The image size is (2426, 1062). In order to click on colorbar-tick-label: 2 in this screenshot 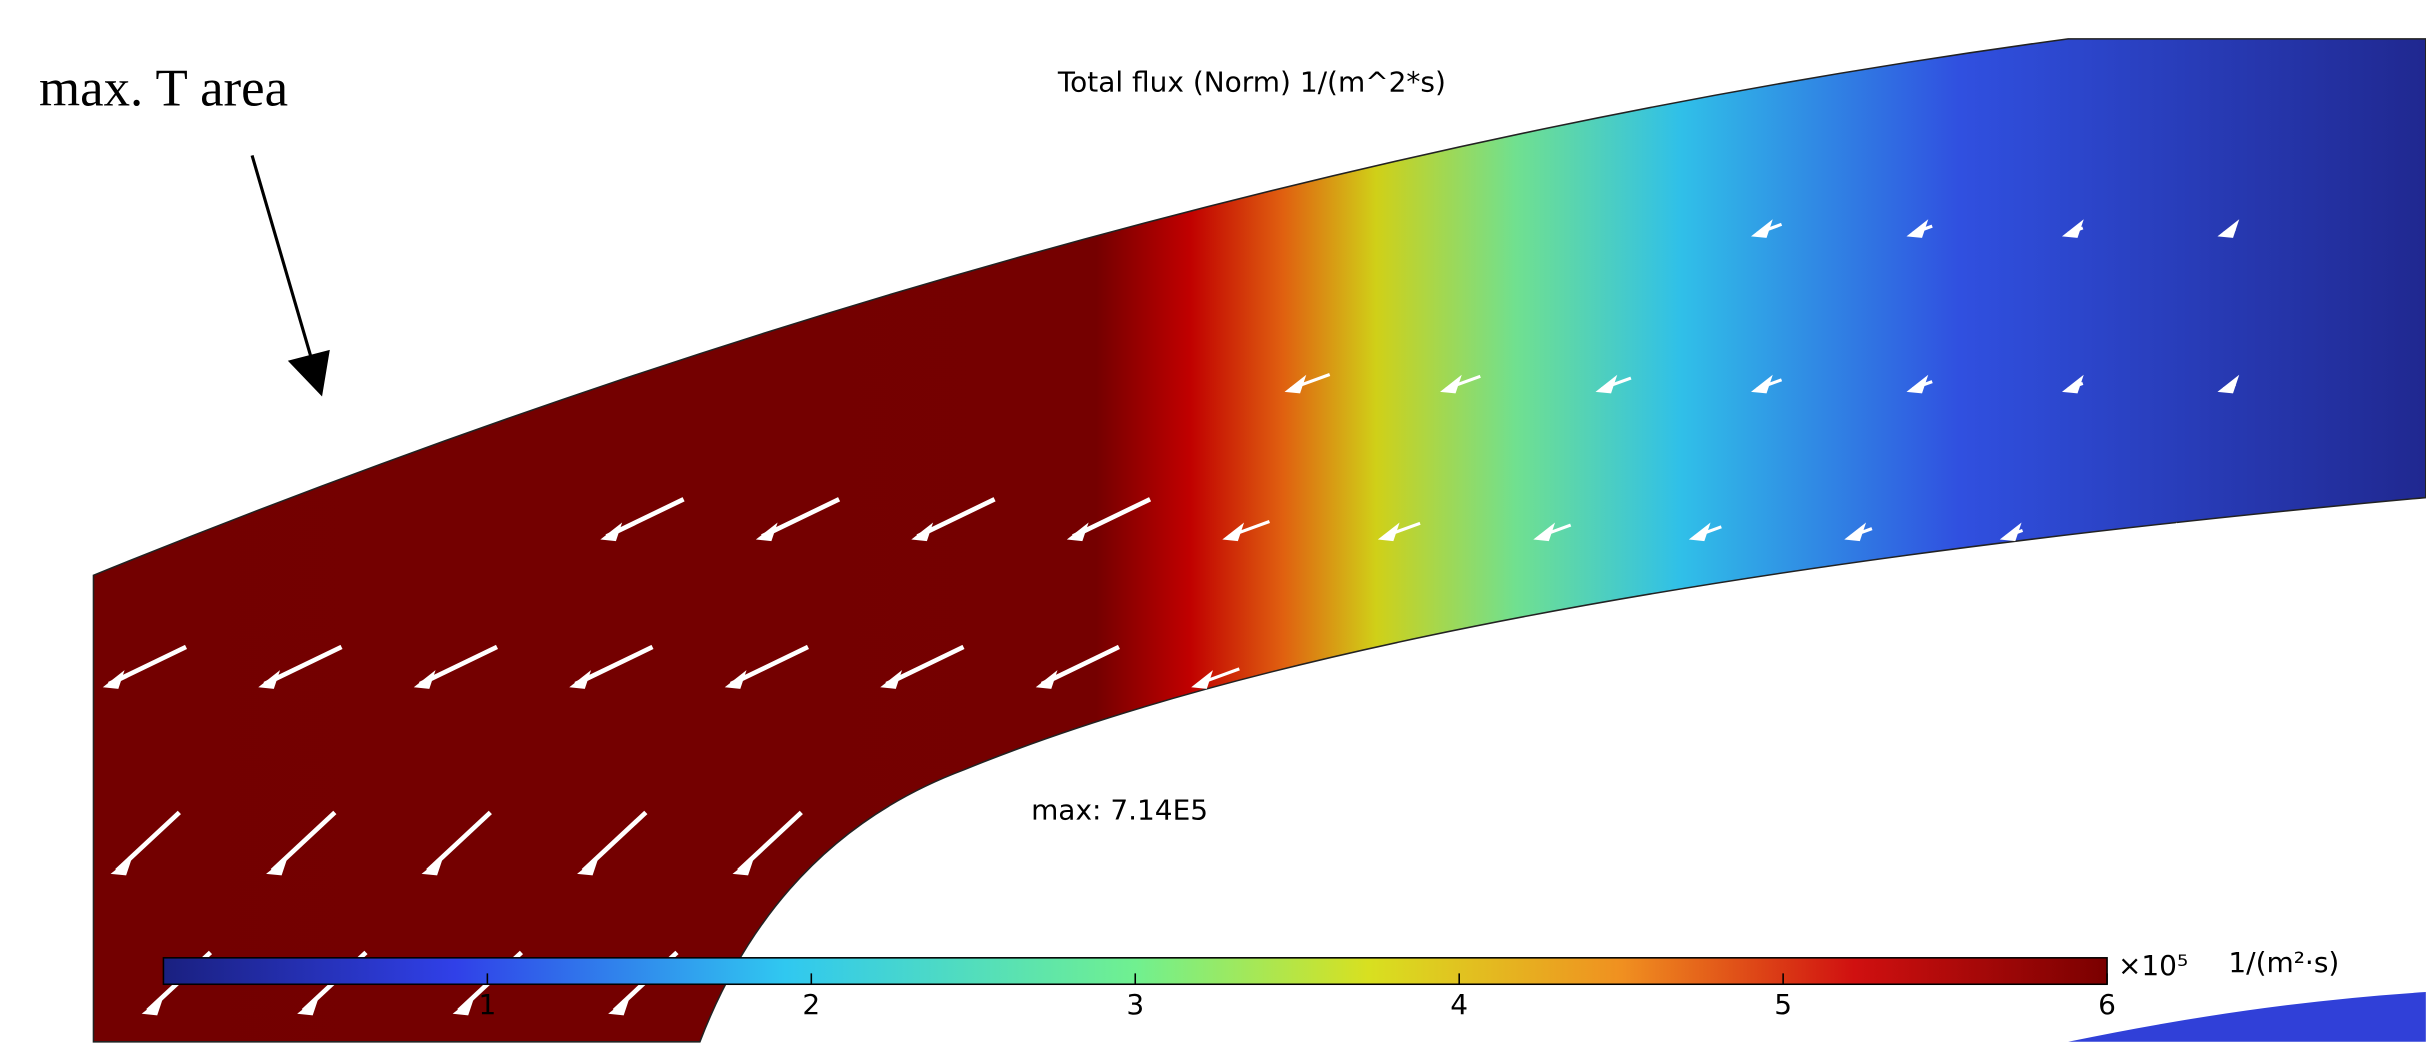, I will do `click(811, 1004)`.